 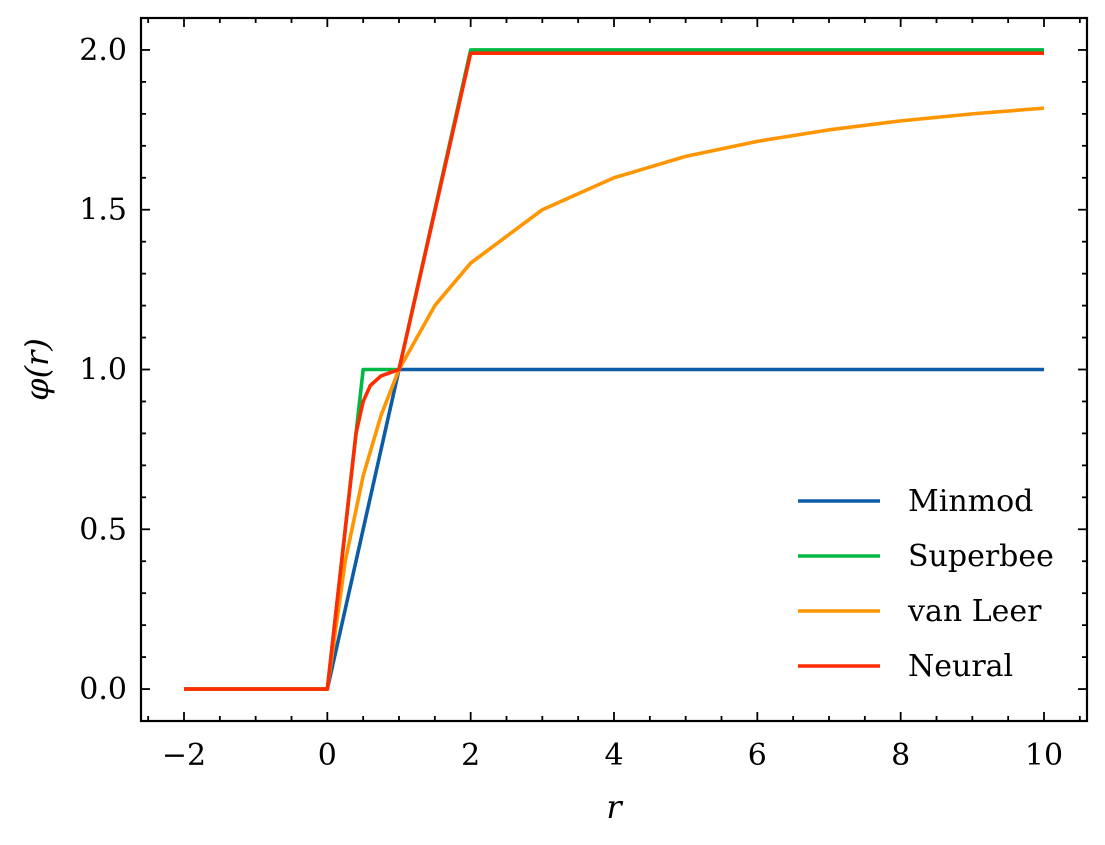 What do you see at coordinates (103, 529) in the screenshot?
I see `y-tick-label: 0.5` at bounding box center [103, 529].